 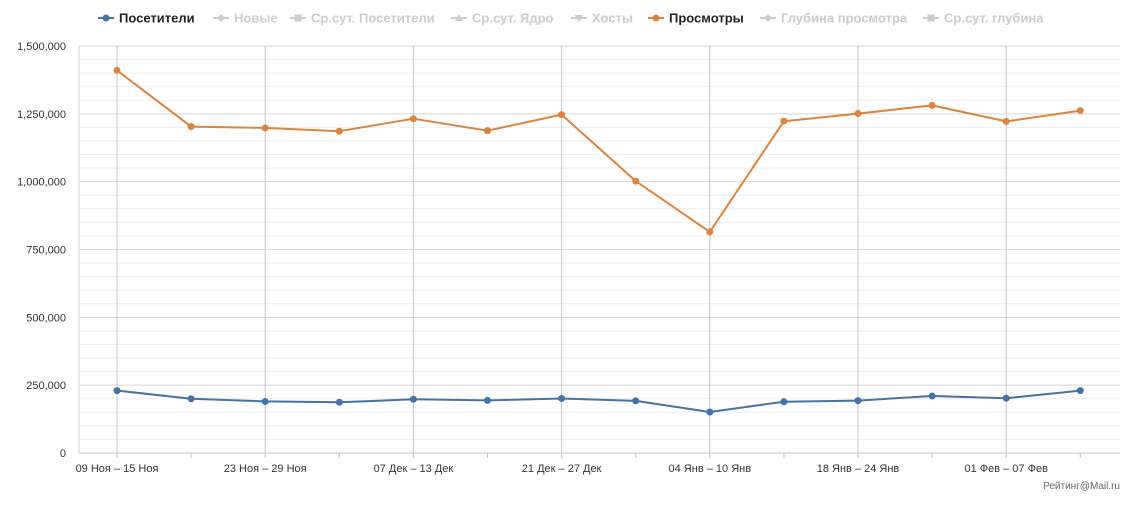 What do you see at coordinates (46, 318) in the screenshot?
I see `y-tick-label: 500,000` at bounding box center [46, 318].